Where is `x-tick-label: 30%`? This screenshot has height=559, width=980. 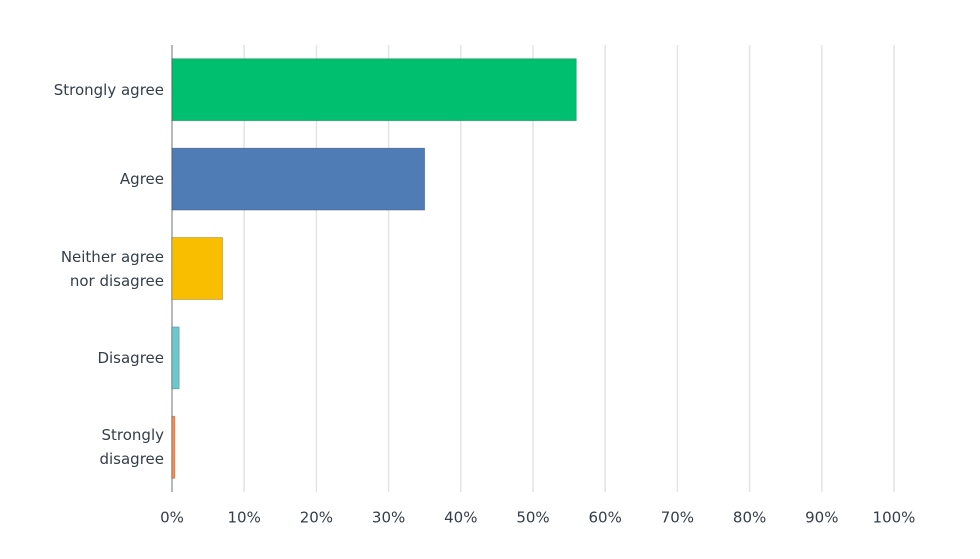
x-tick-label: 30% is located at coordinates (388, 518).